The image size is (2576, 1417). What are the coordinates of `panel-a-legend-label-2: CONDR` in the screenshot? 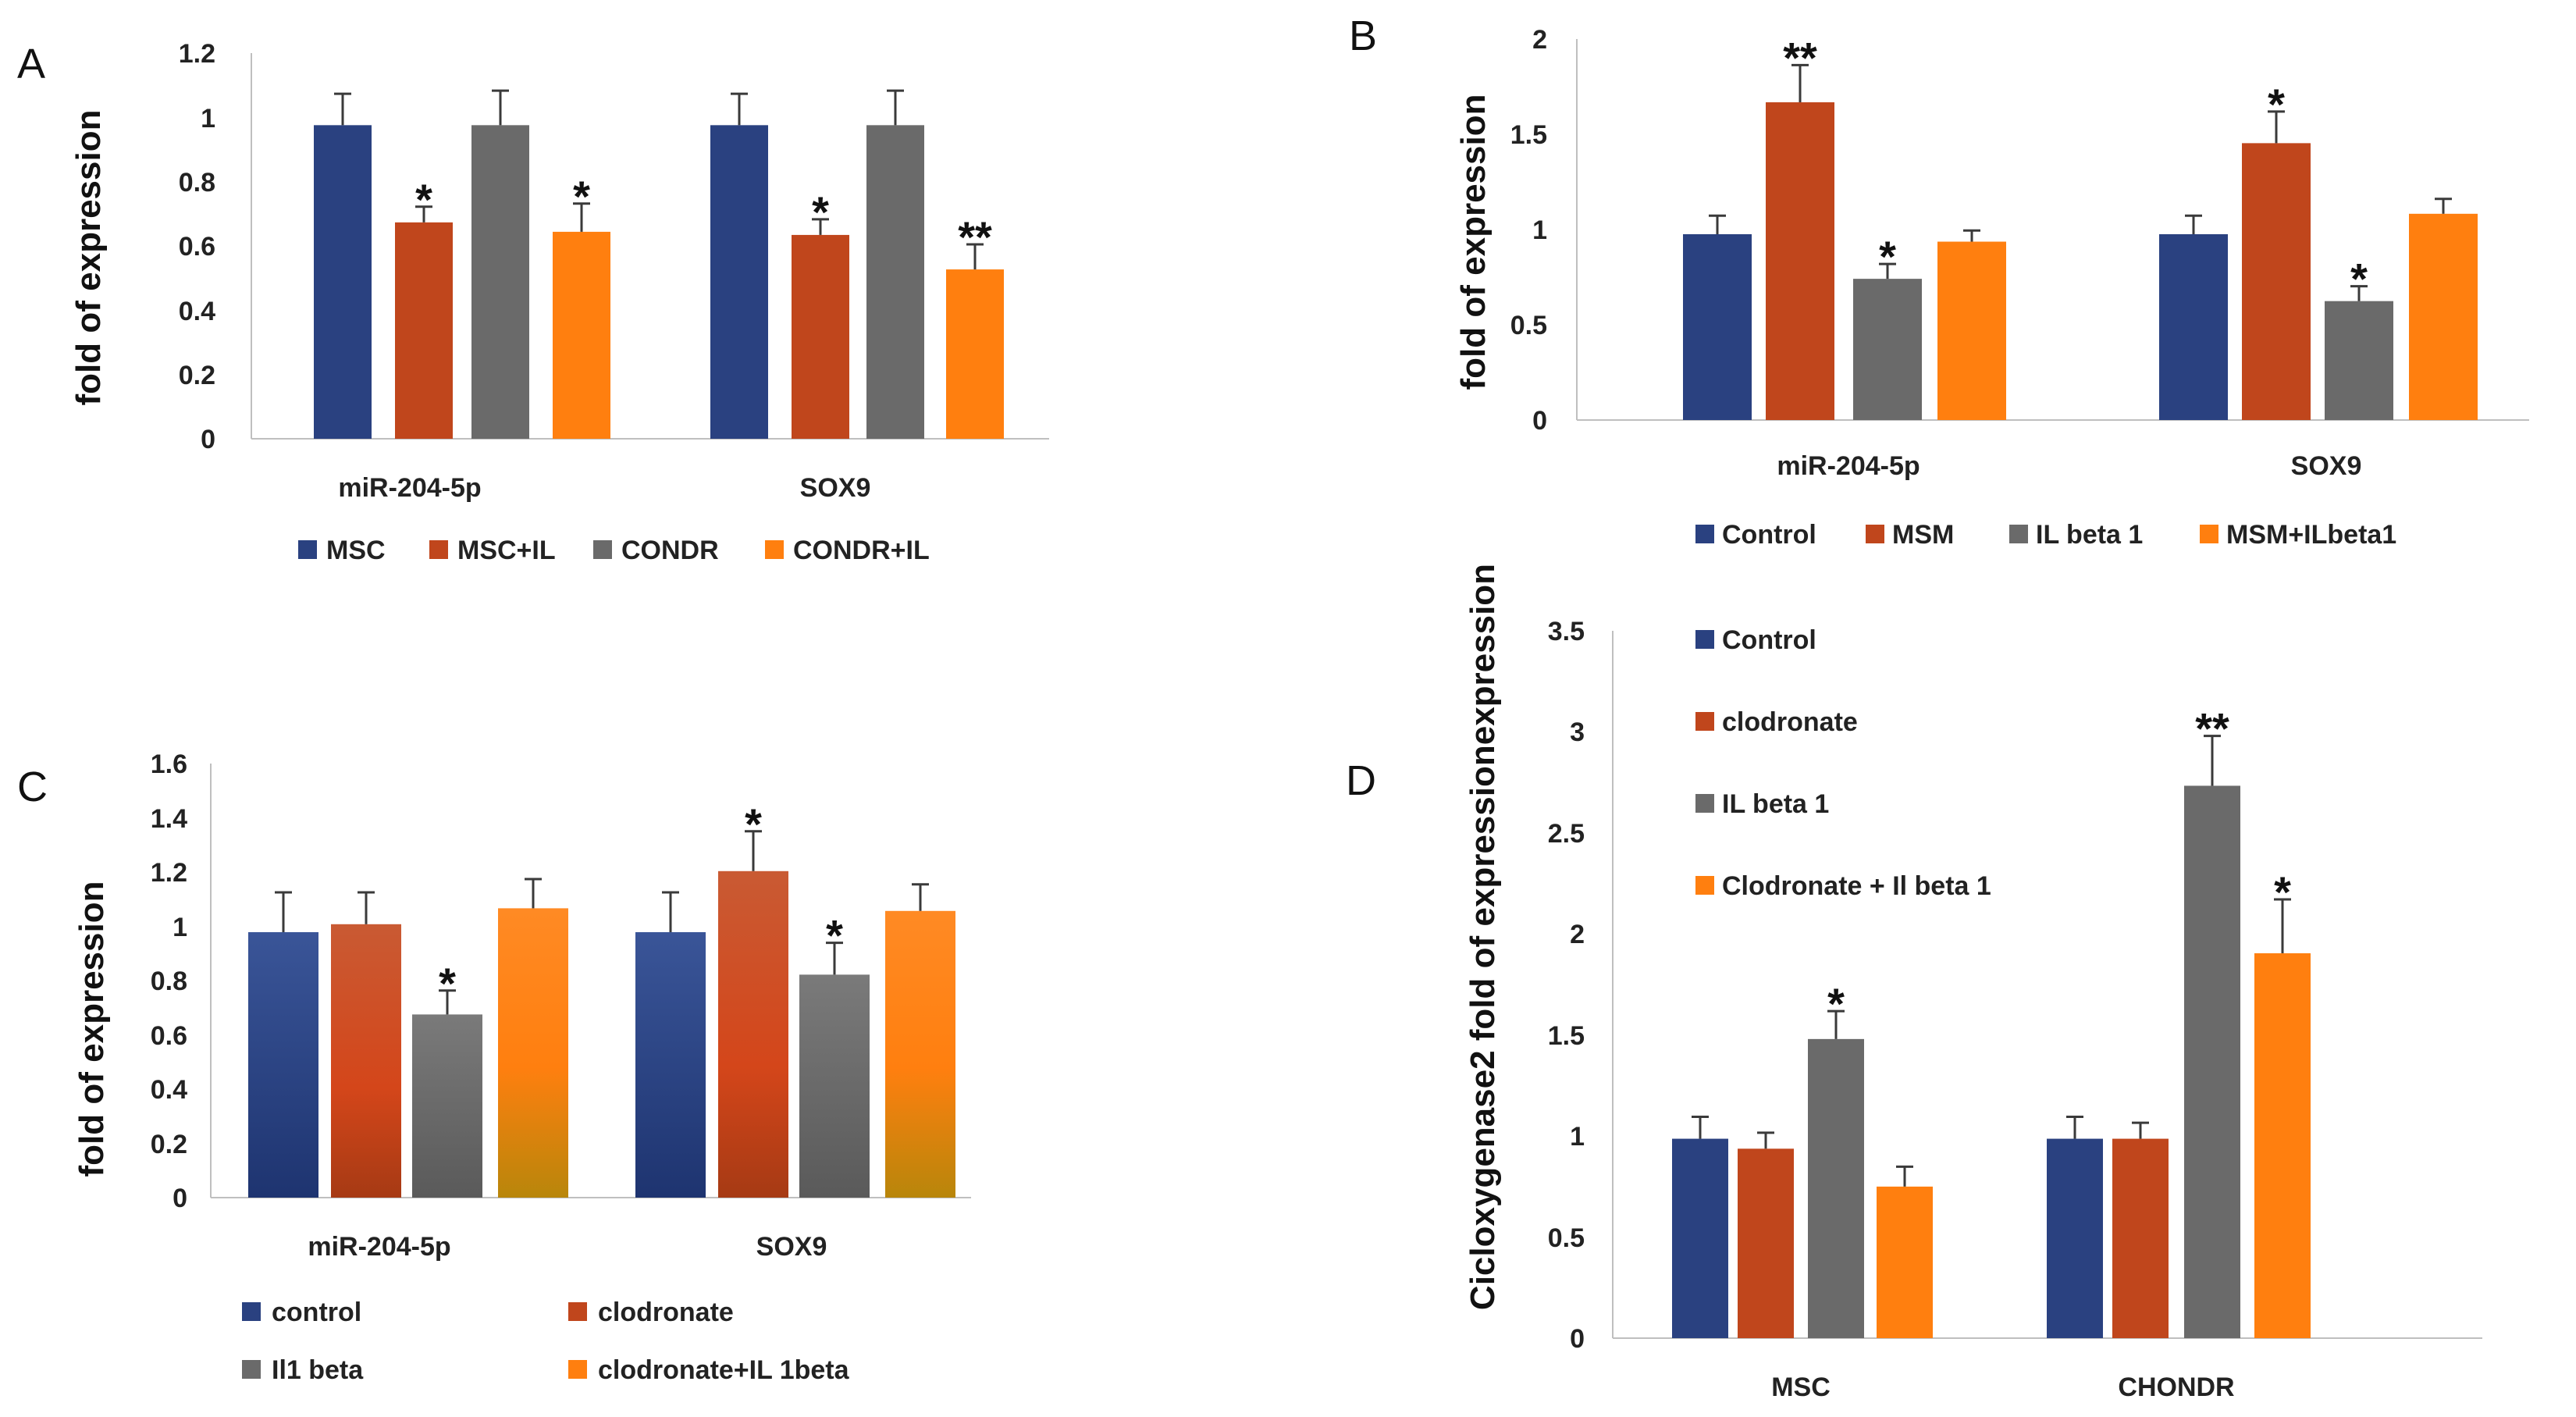 It's located at (670, 550).